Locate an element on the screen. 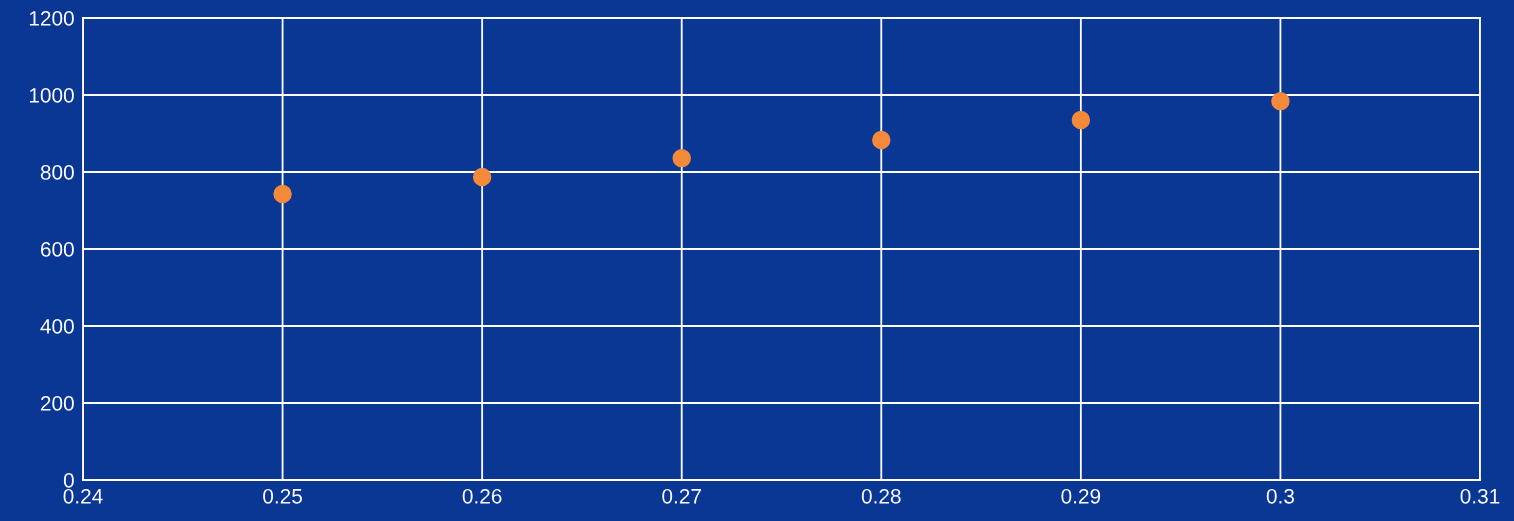  x-tick-label: 0.29 is located at coordinates (1081, 496).